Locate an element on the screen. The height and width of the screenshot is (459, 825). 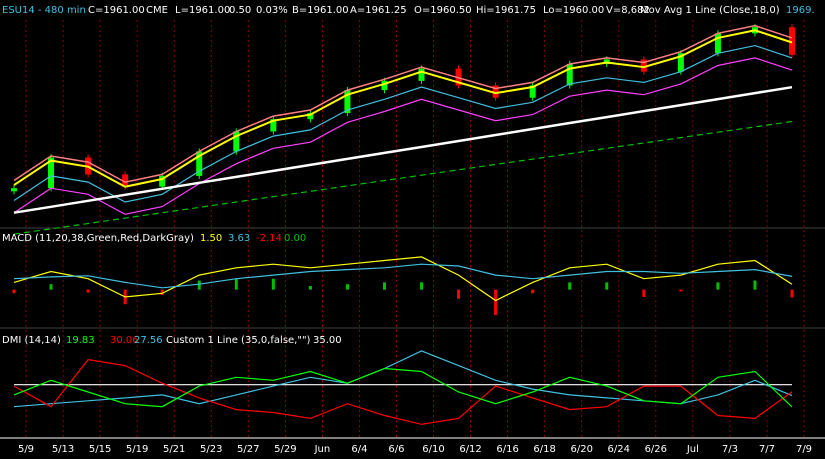
header-symbol: ESU14 - 480 min is located at coordinates (44, 10).